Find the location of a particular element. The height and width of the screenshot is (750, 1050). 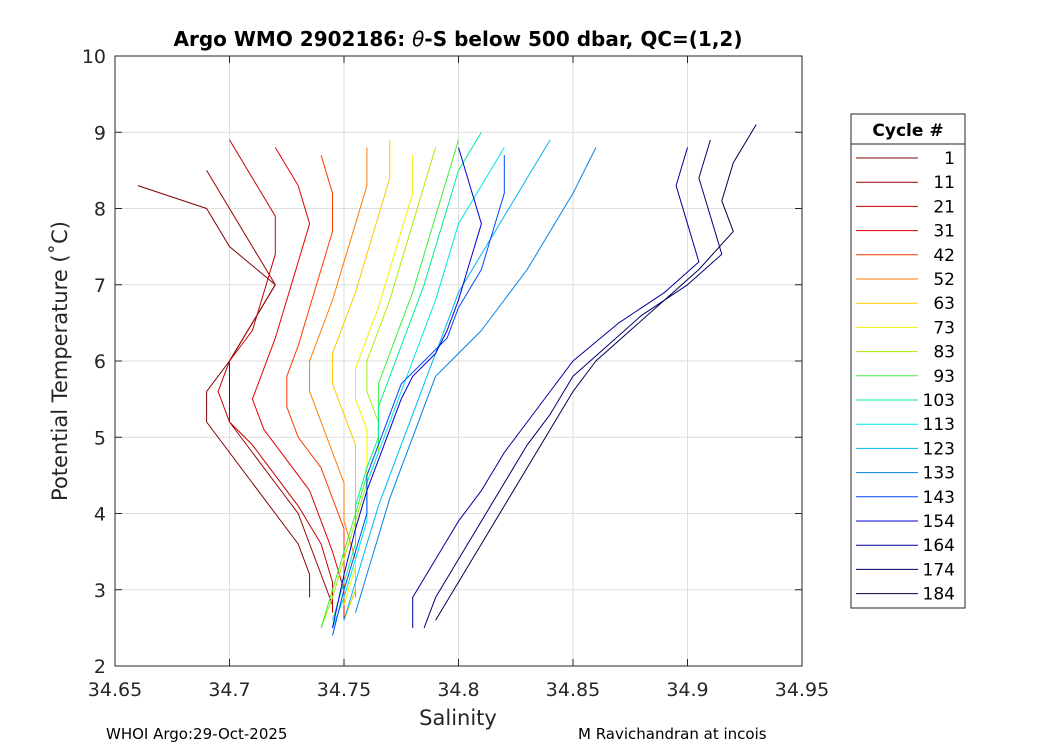

x-tick-label: 34.85 is located at coordinates (573, 690).